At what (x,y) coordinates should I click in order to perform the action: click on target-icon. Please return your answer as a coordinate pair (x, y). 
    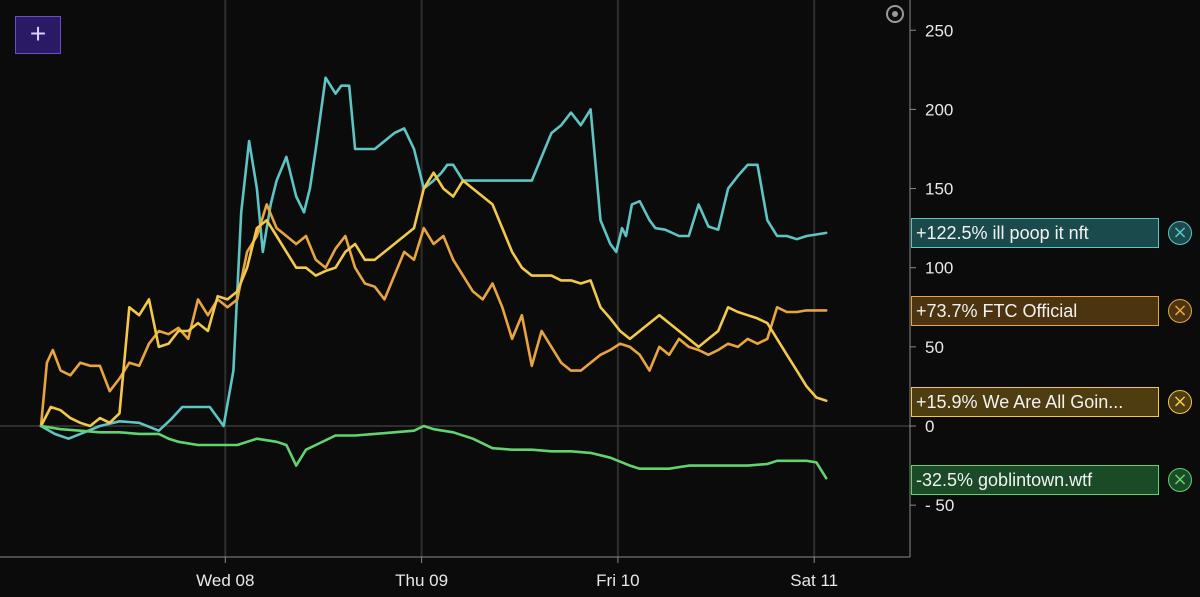
    Looking at the image, I should click on (895, 14).